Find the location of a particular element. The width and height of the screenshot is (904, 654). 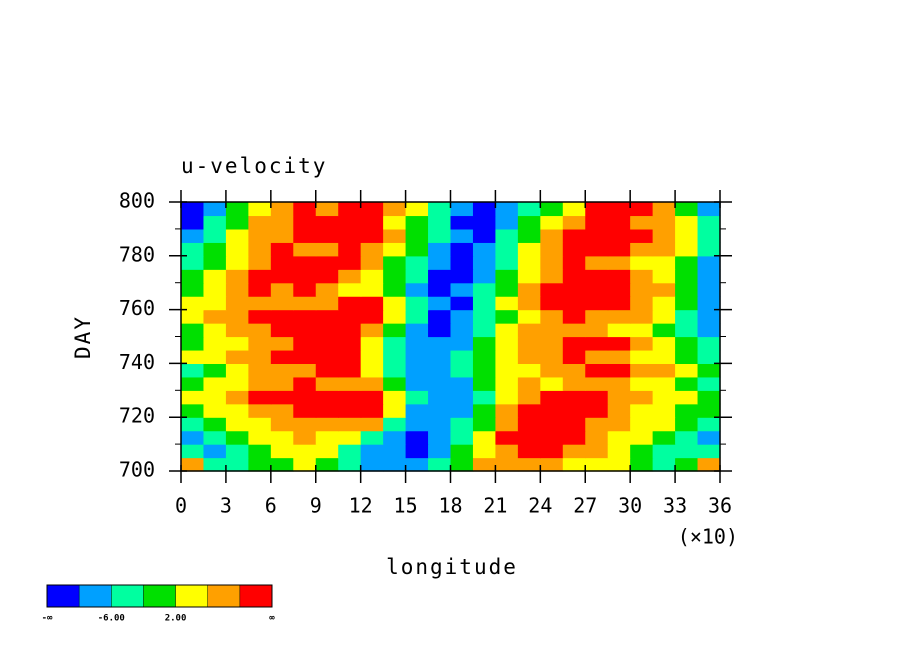

x-tick-label: 24 is located at coordinates (540, 506).